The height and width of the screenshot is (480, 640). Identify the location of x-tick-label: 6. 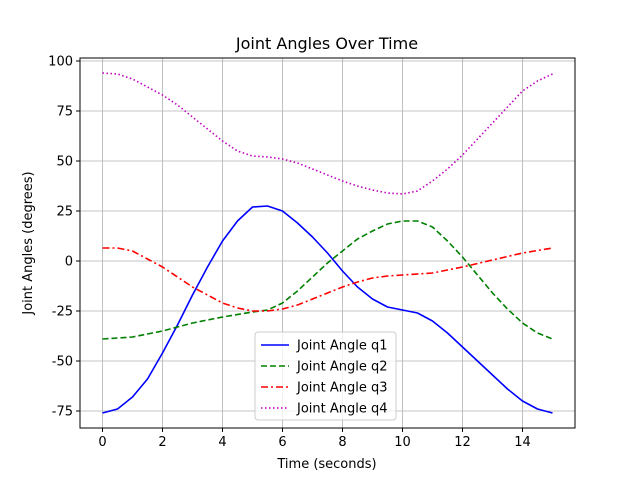
(282, 442).